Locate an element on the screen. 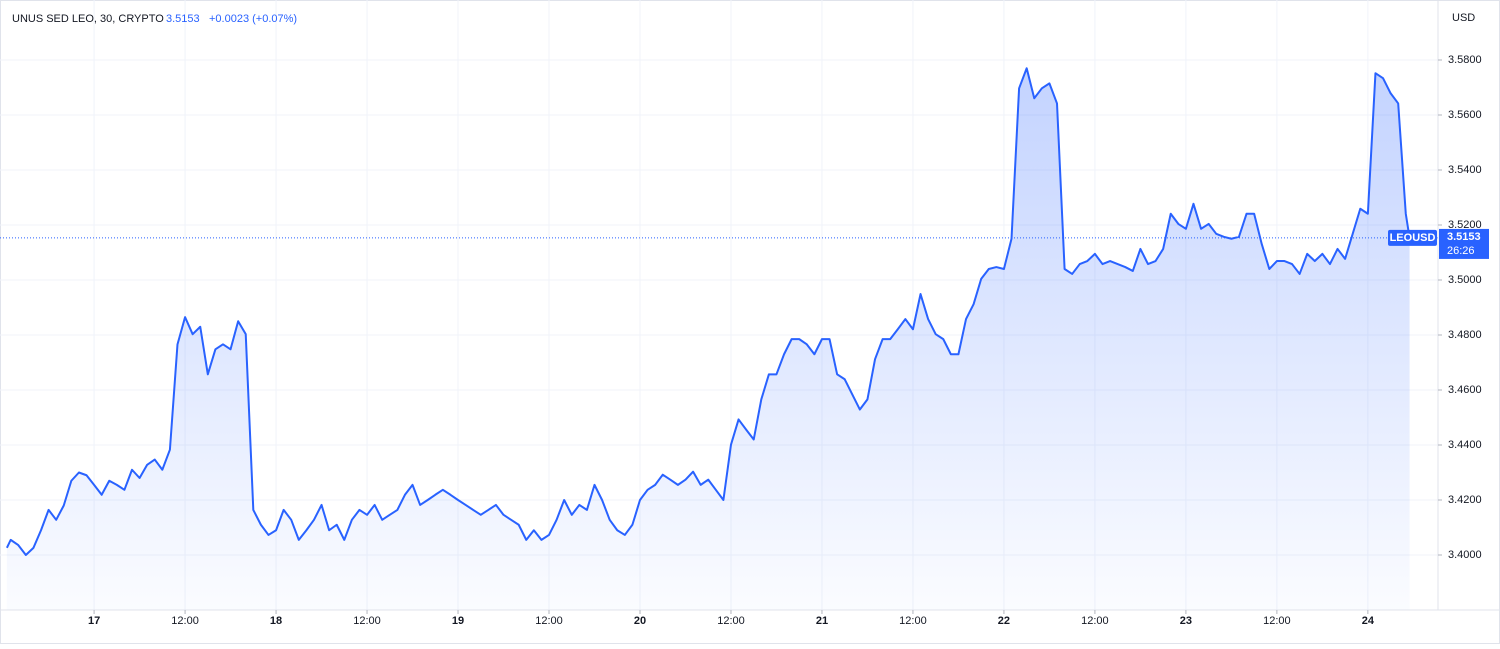  y-tick-label: 3.4600 is located at coordinates (1465, 390).